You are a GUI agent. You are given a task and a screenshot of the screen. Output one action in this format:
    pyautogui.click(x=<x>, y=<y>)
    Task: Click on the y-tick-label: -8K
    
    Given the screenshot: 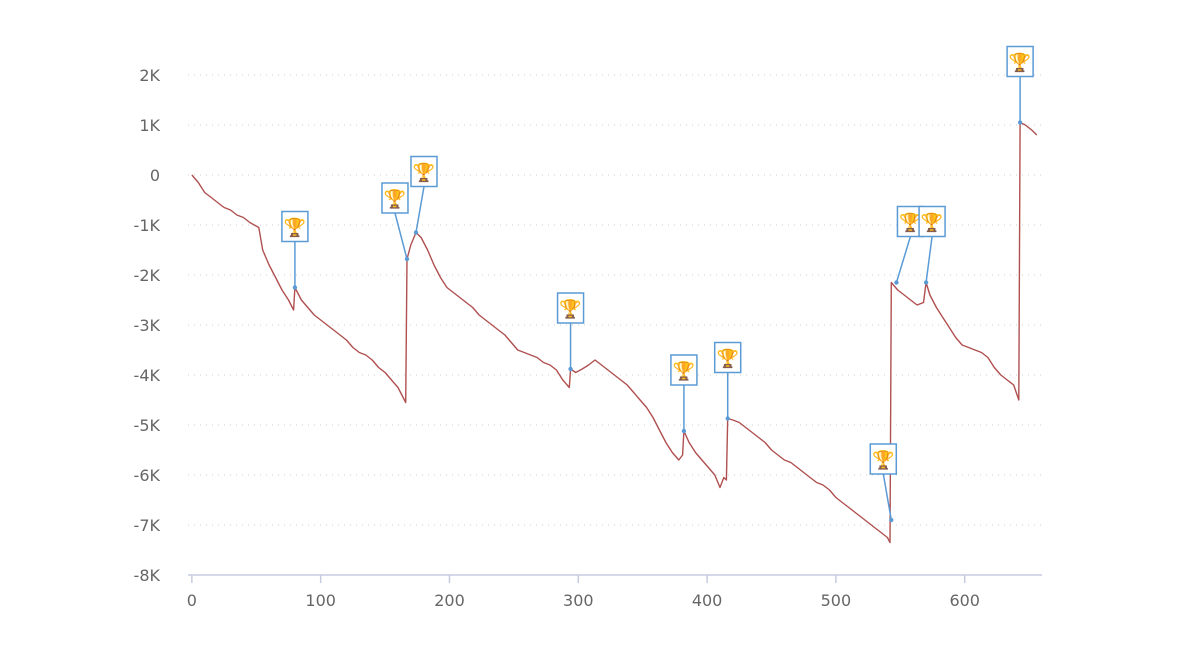 What is the action you would take?
    pyautogui.click(x=147, y=575)
    